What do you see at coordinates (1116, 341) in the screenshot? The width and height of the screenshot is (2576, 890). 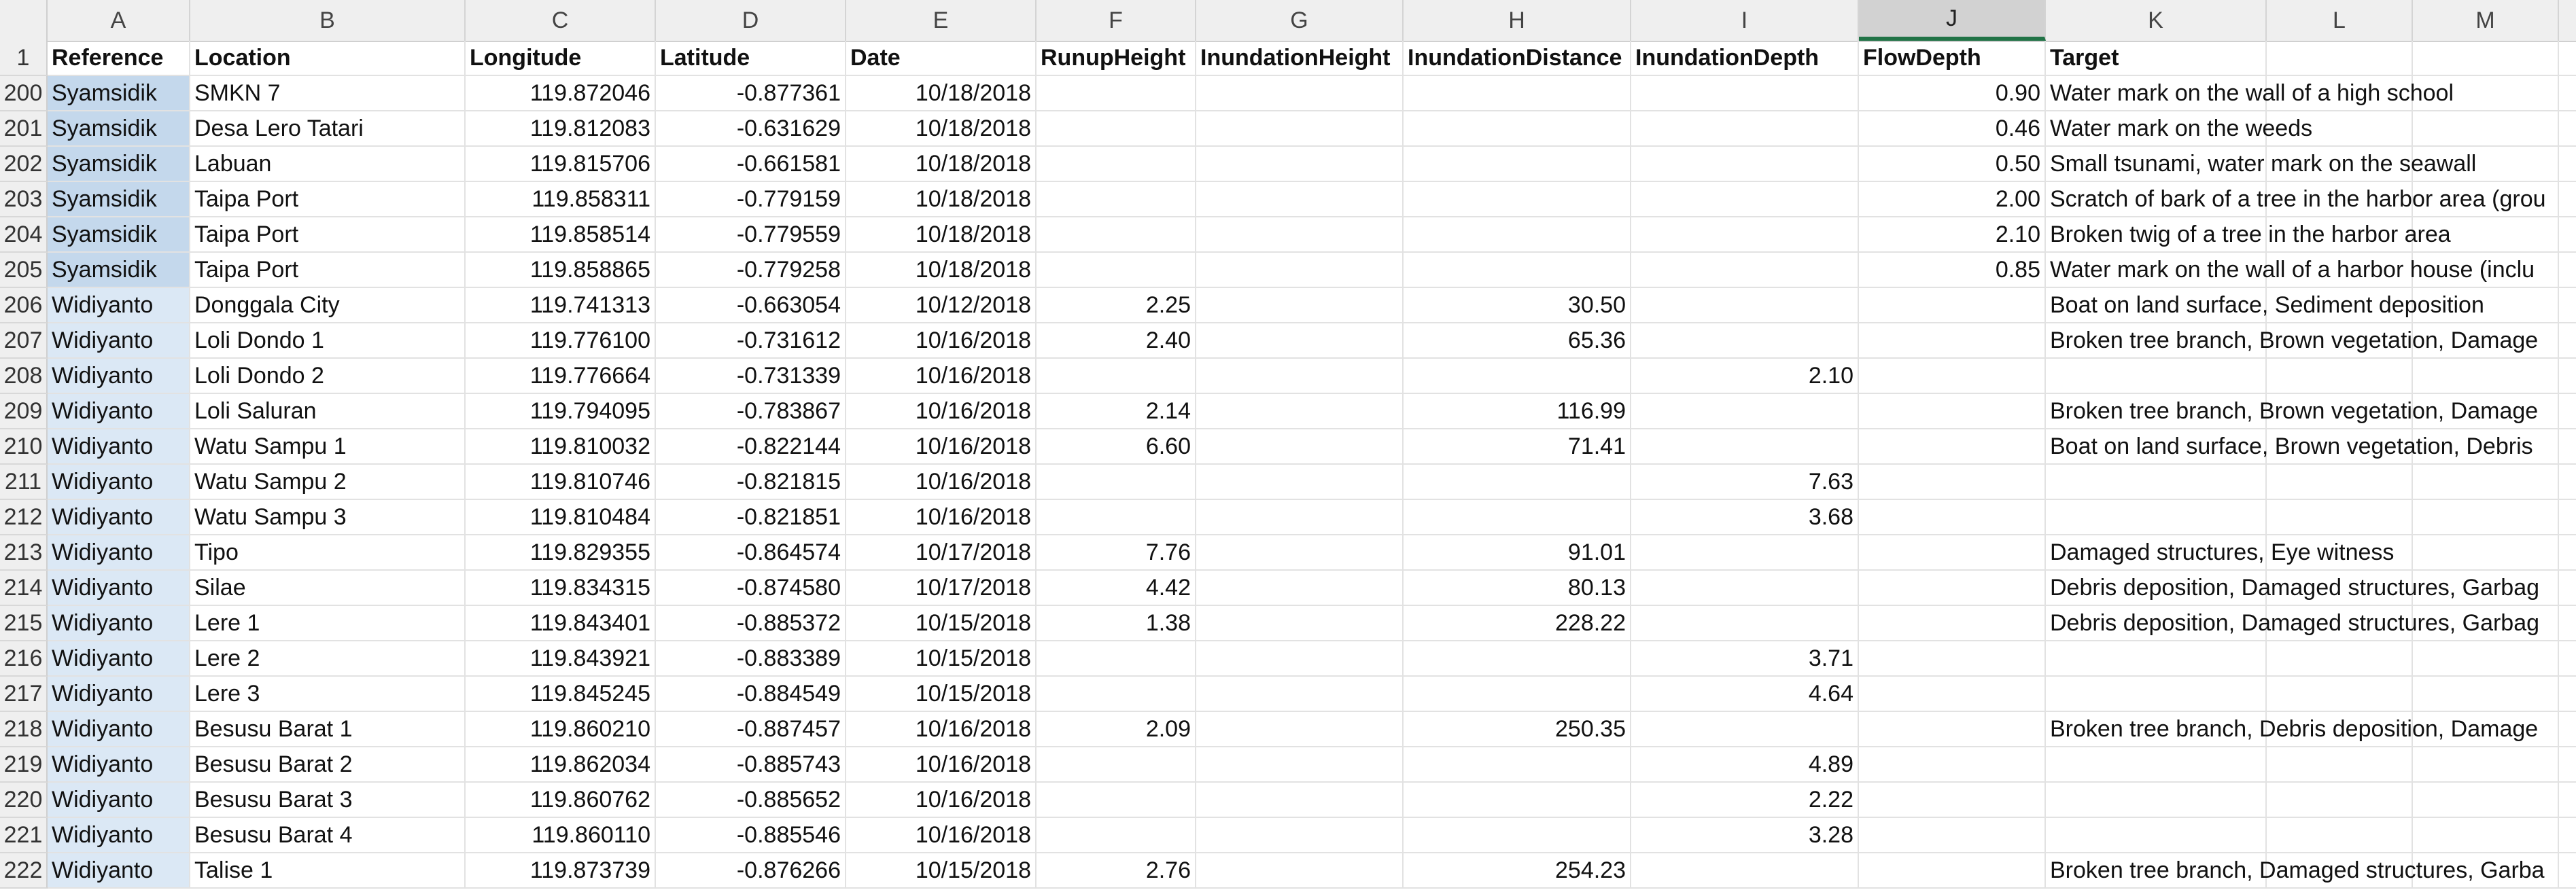 I see `cell-f207: 2.40` at bounding box center [1116, 341].